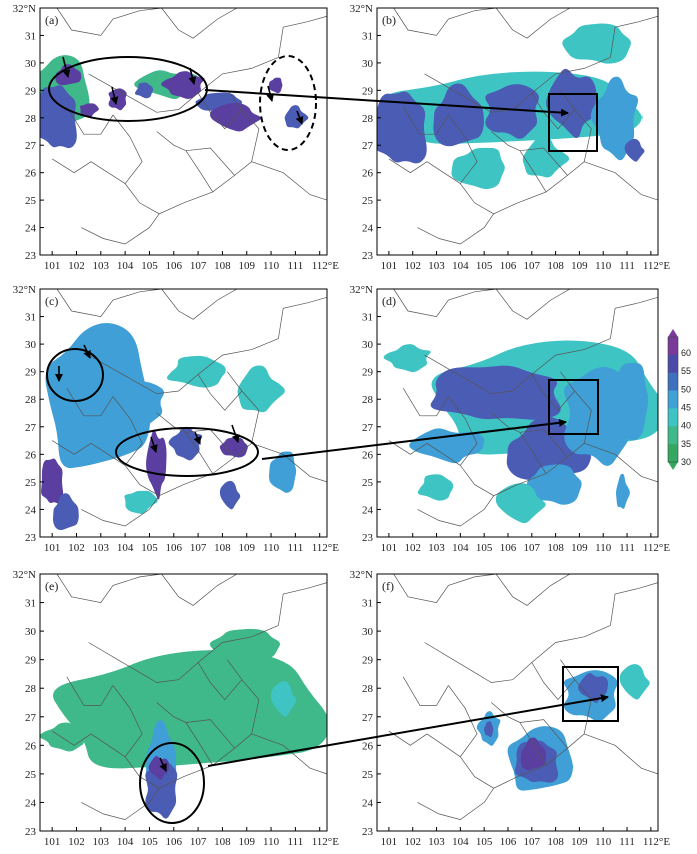  What do you see at coordinates (679, 399) in the screenshot?
I see `colorbar: 60 55 50 45 40 35 30` at bounding box center [679, 399].